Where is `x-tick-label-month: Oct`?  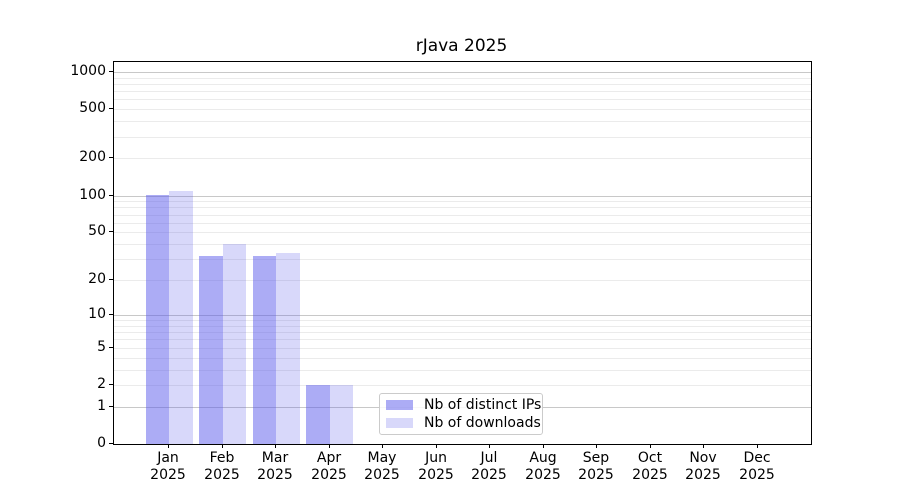 x-tick-label-month: Oct is located at coordinates (650, 458).